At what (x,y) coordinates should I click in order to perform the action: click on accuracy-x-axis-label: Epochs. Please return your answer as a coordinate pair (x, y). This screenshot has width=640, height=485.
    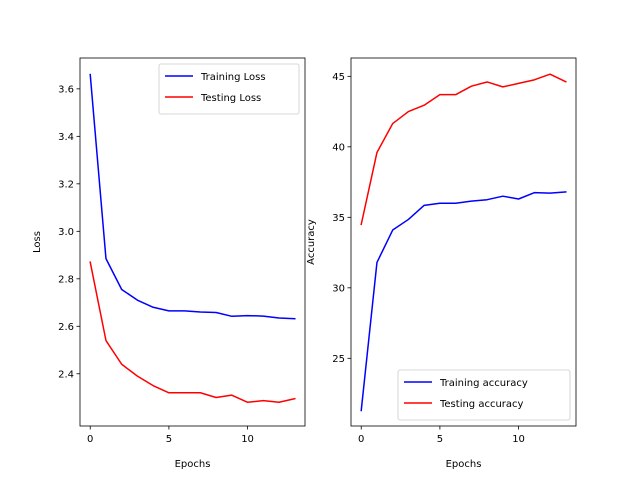
    Looking at the image, I should click on (464, 464).